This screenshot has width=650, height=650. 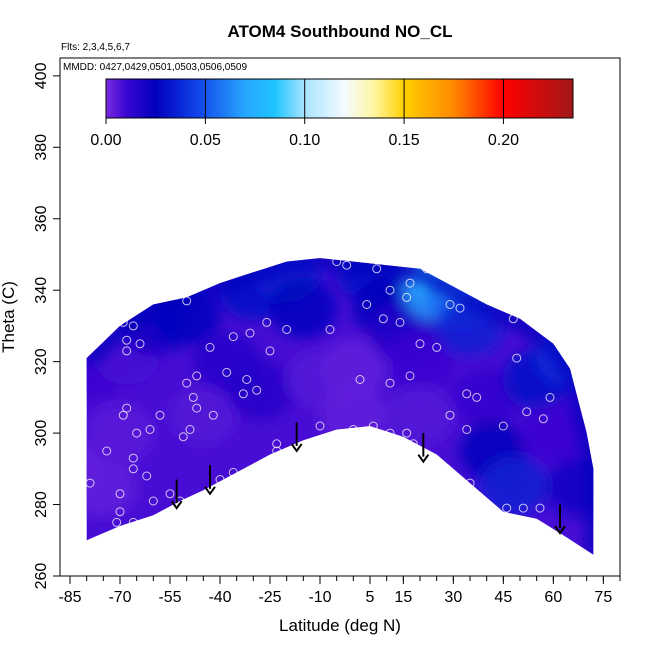 What do you see at coordinates (503, 597) in the screenshot?
I see `x-tick-label: 45` at bounding box center [503, 597].